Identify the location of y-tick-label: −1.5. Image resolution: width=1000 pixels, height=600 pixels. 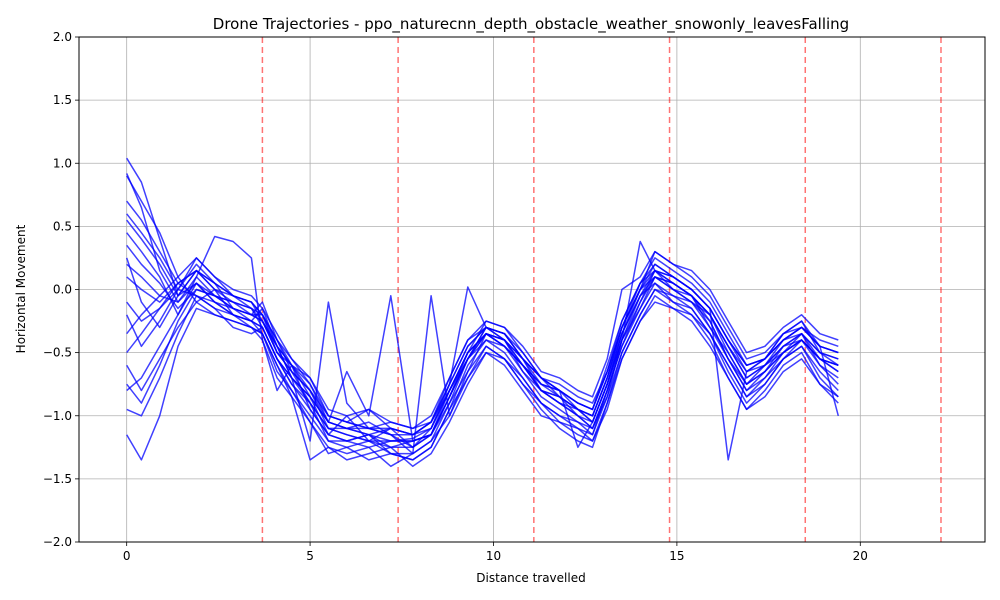
(57, 479).